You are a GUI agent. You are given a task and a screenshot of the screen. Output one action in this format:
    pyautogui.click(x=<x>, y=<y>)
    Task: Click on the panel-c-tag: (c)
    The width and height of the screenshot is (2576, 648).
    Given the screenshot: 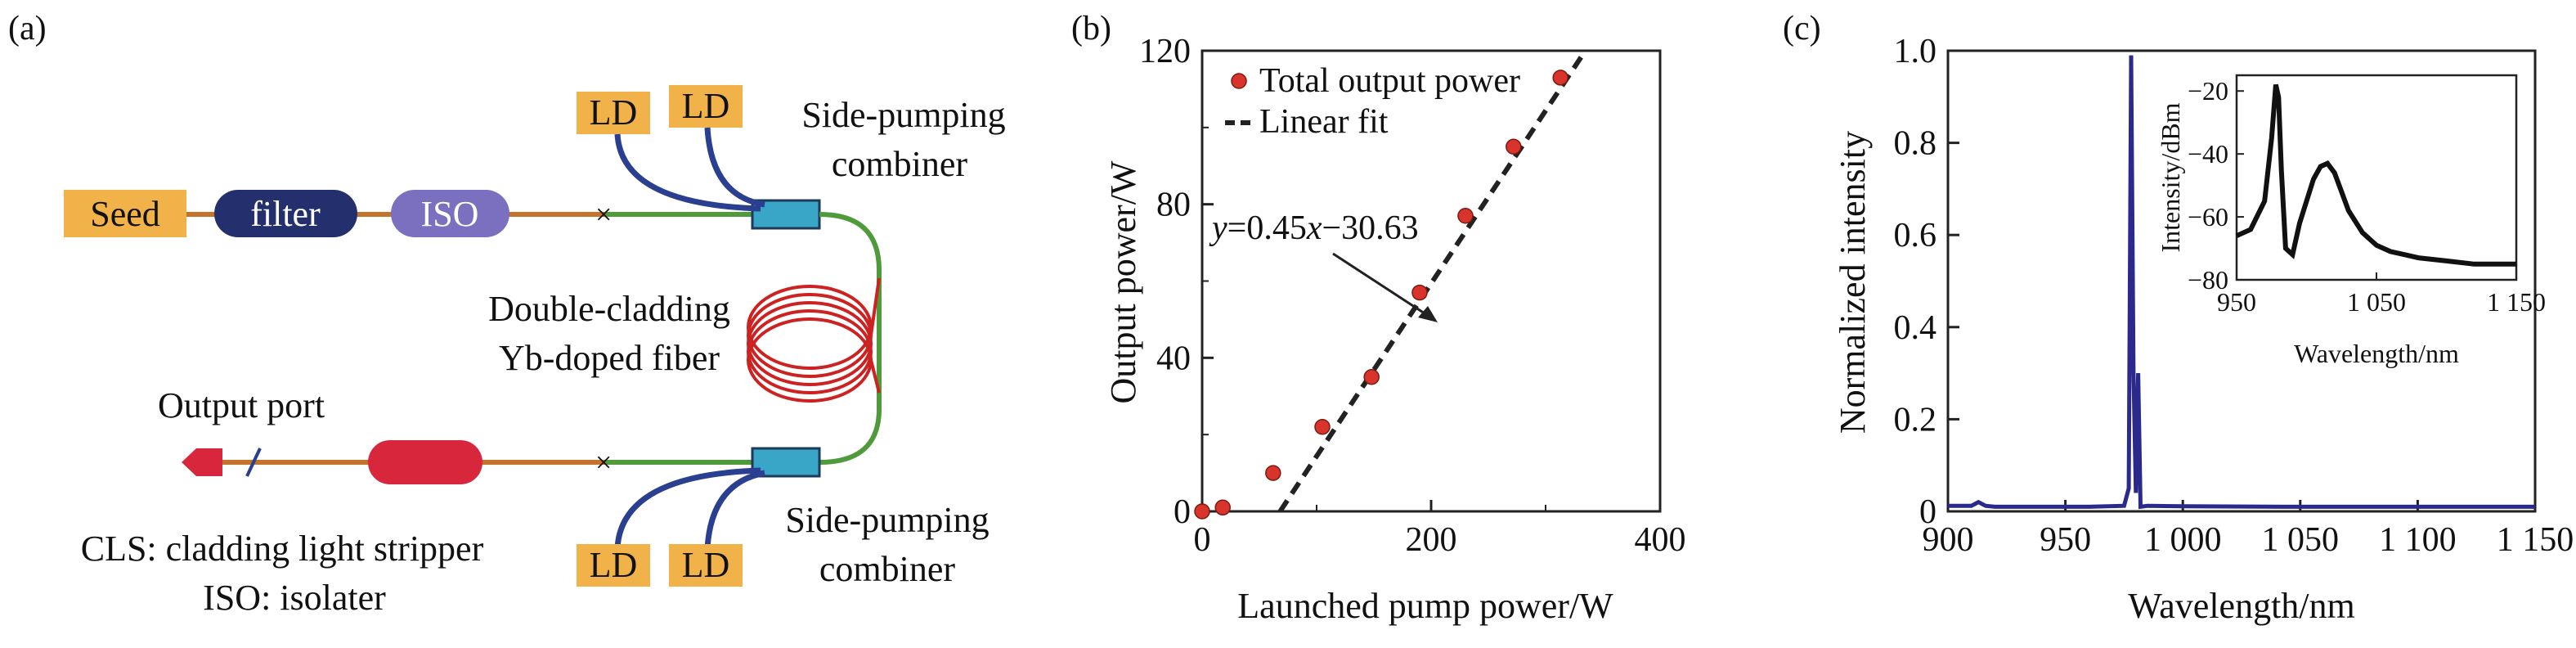 What is the action you would take?
    pyautogui.click(x=1802, y=29)
    